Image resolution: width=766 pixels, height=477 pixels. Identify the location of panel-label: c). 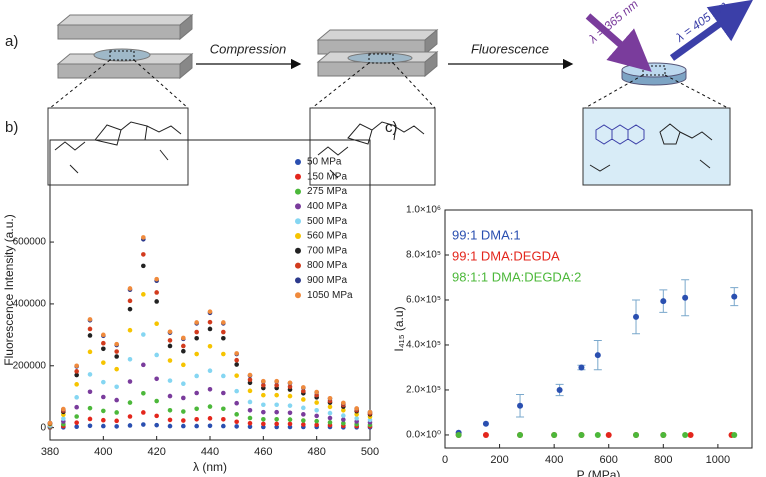
(391, 127).